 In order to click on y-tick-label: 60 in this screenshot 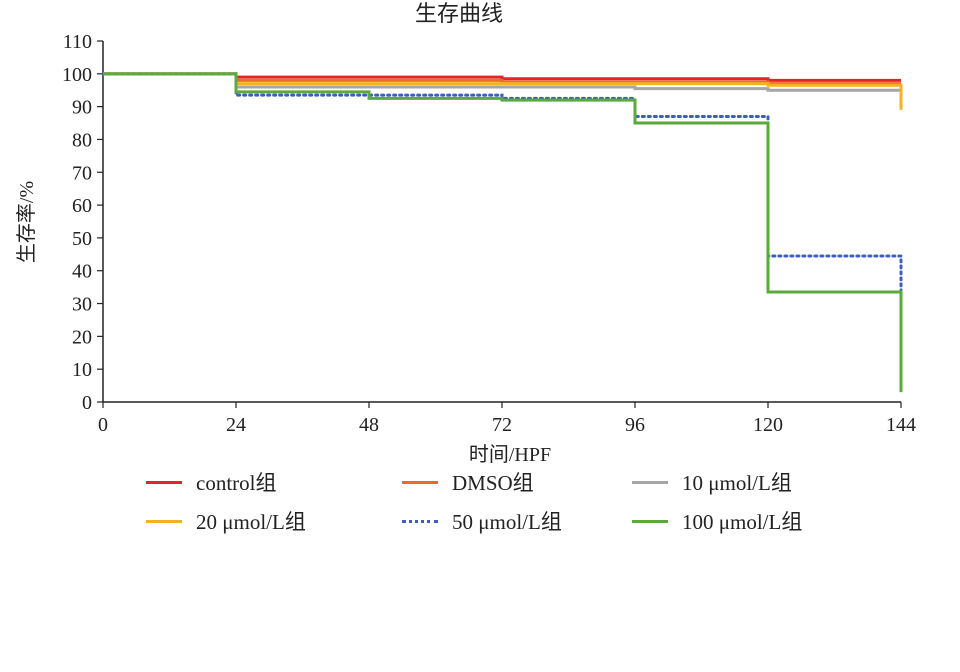, I will do `click(82, 206)`.